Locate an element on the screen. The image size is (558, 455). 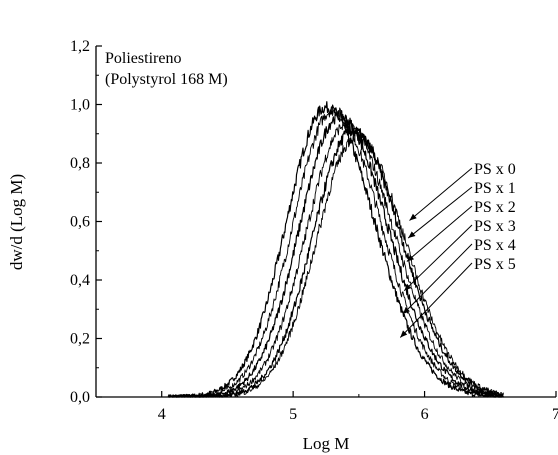
y-tick-label: 0,6 is located at coordinates (80, 222).